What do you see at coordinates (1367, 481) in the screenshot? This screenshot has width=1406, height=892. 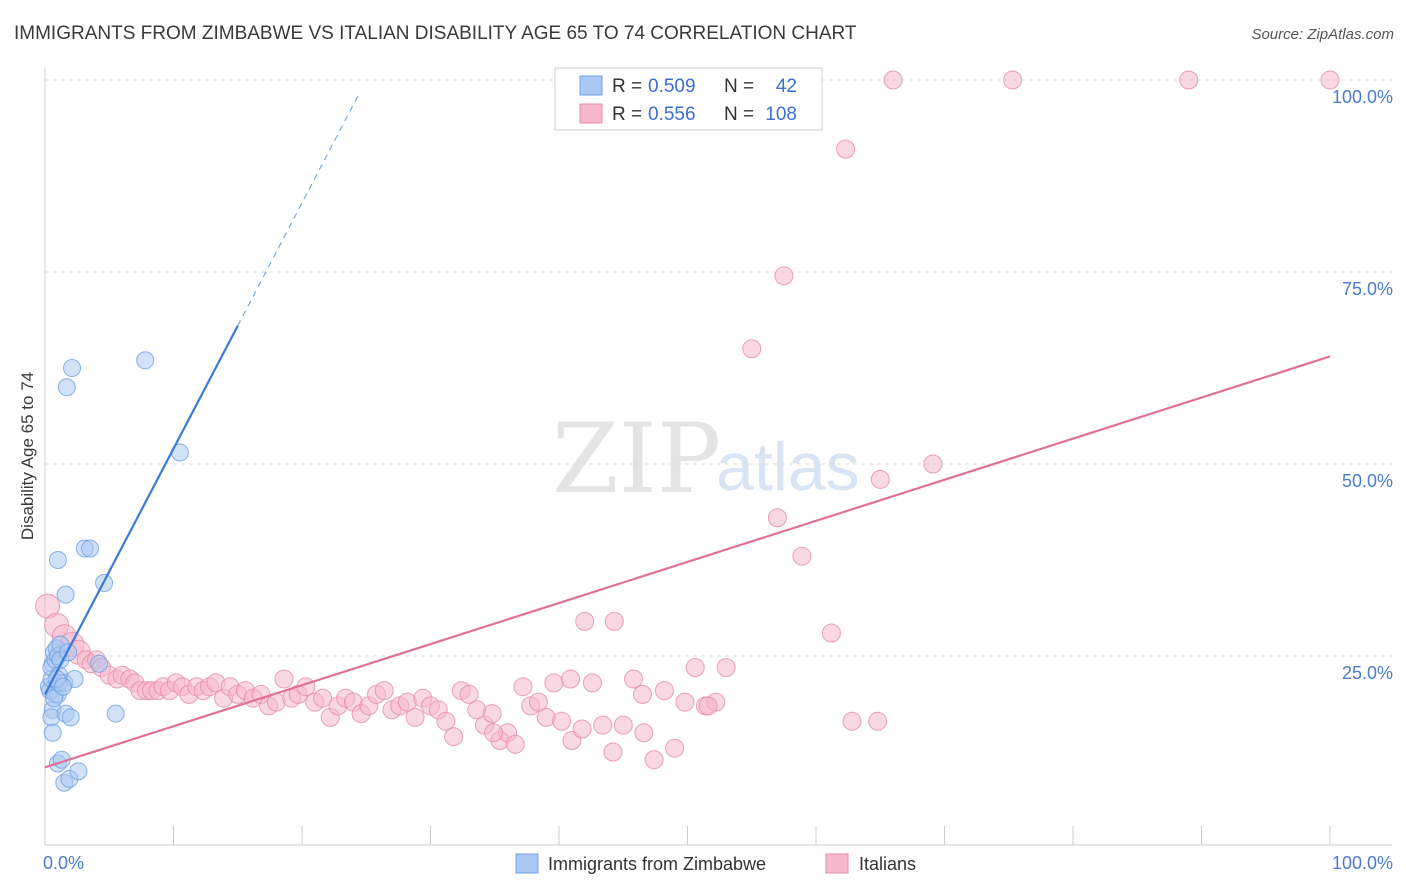 I see `y-tick-label: 50.0%` at bounding box center [1367, 481].